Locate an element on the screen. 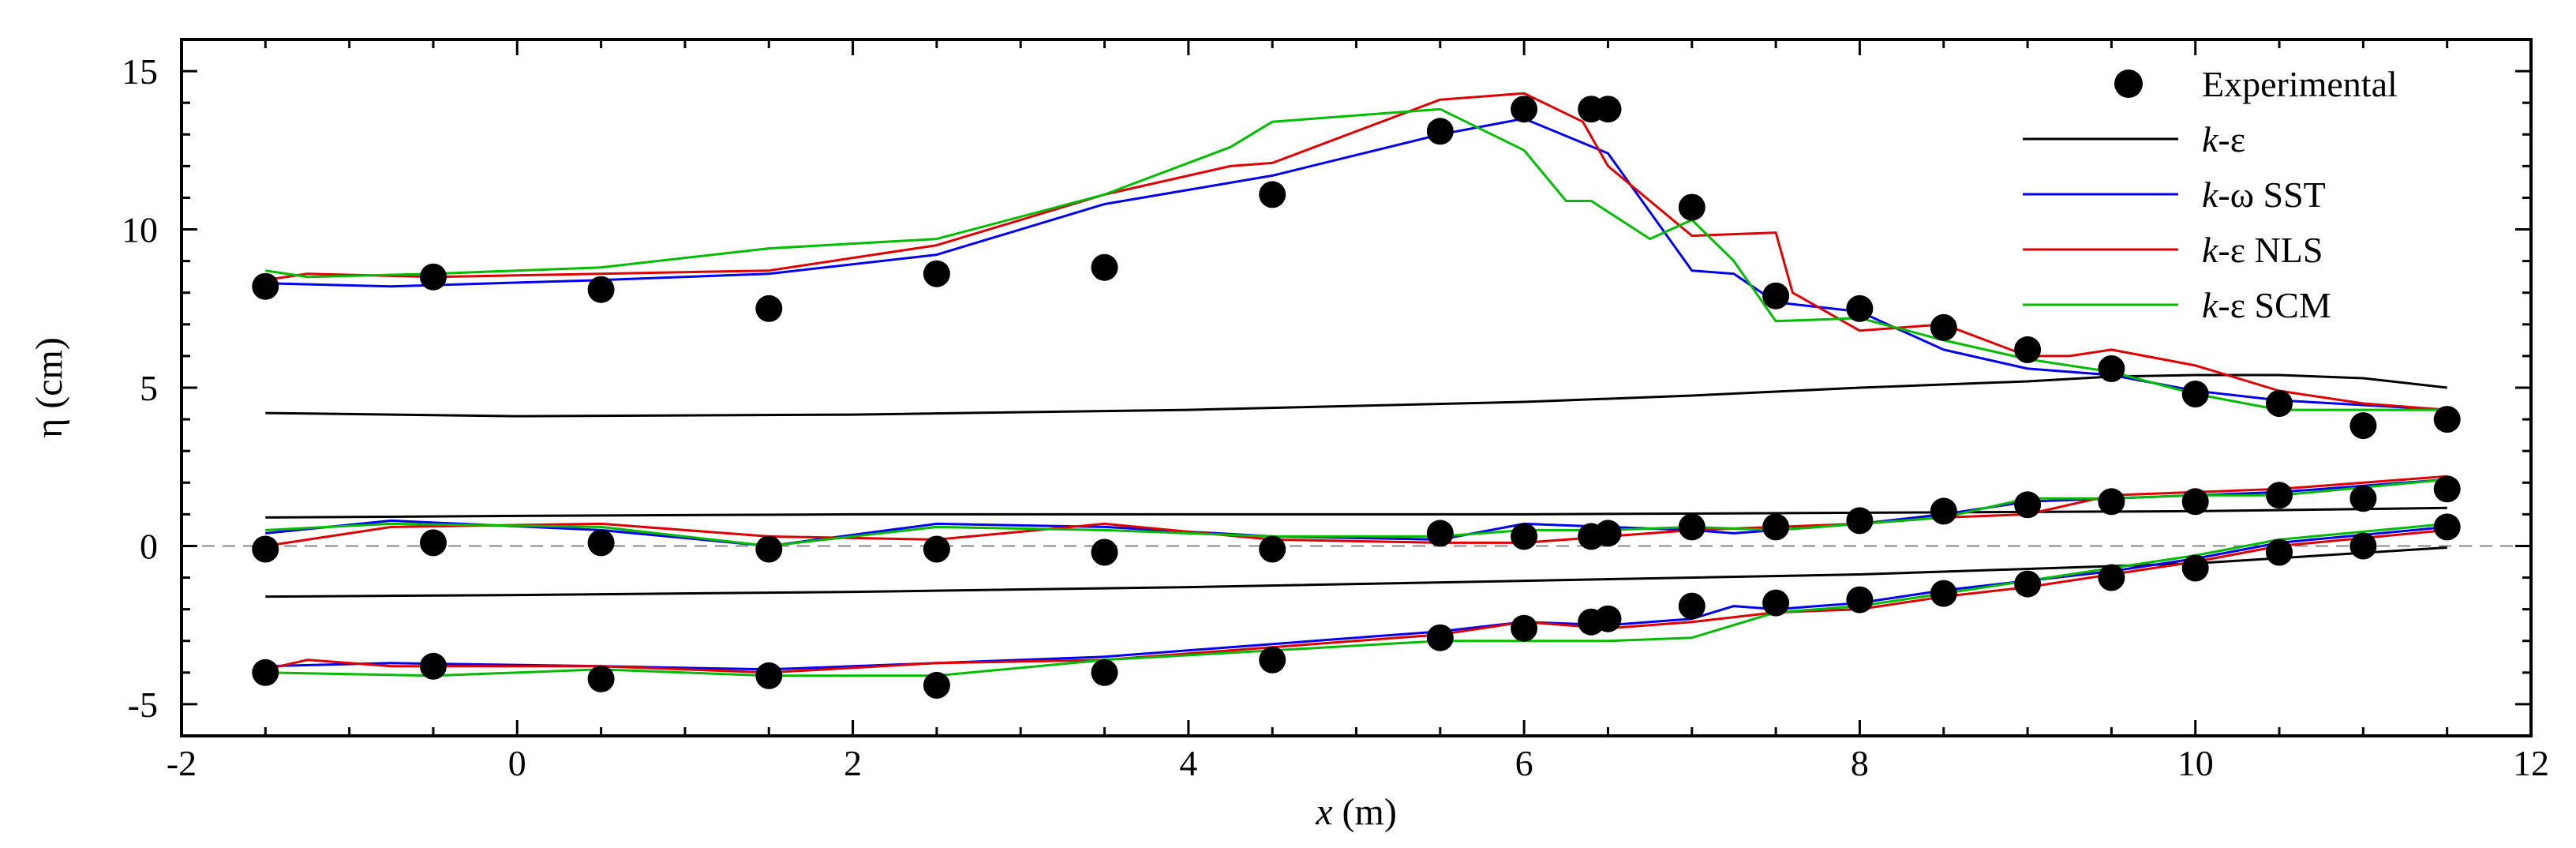  y-tick-label: 5 is located at coordinates (149, 388).